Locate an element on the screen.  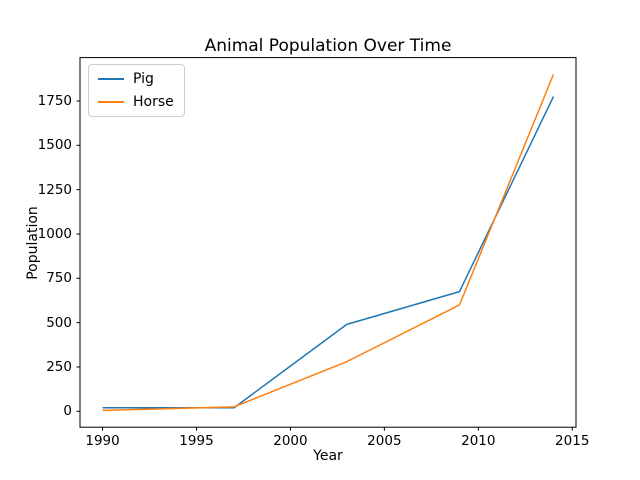
legend-item-pig: Pig is located at coordinates (136, 79).